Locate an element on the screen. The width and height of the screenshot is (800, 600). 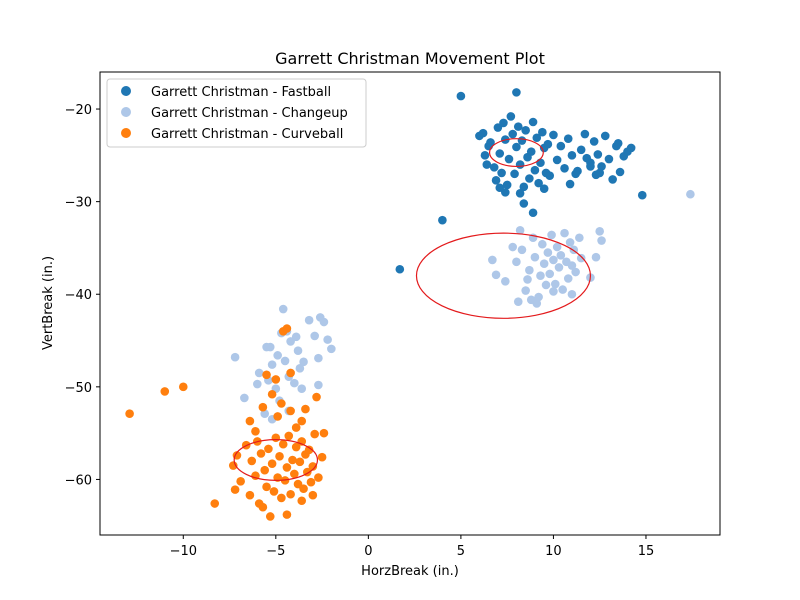
chart-title: Garrett Christman Movement Plot is located at coordinates (410, 58).